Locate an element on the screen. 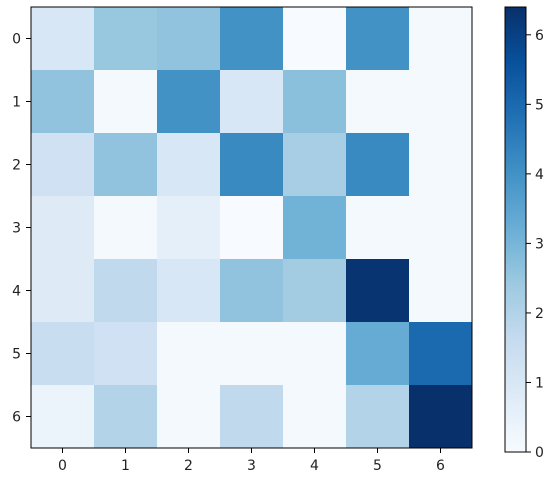 Image resolution: width=556 pixels, height=488 pixels. heatmap-cell-r6-c4 is located at coordinates (315, 417).